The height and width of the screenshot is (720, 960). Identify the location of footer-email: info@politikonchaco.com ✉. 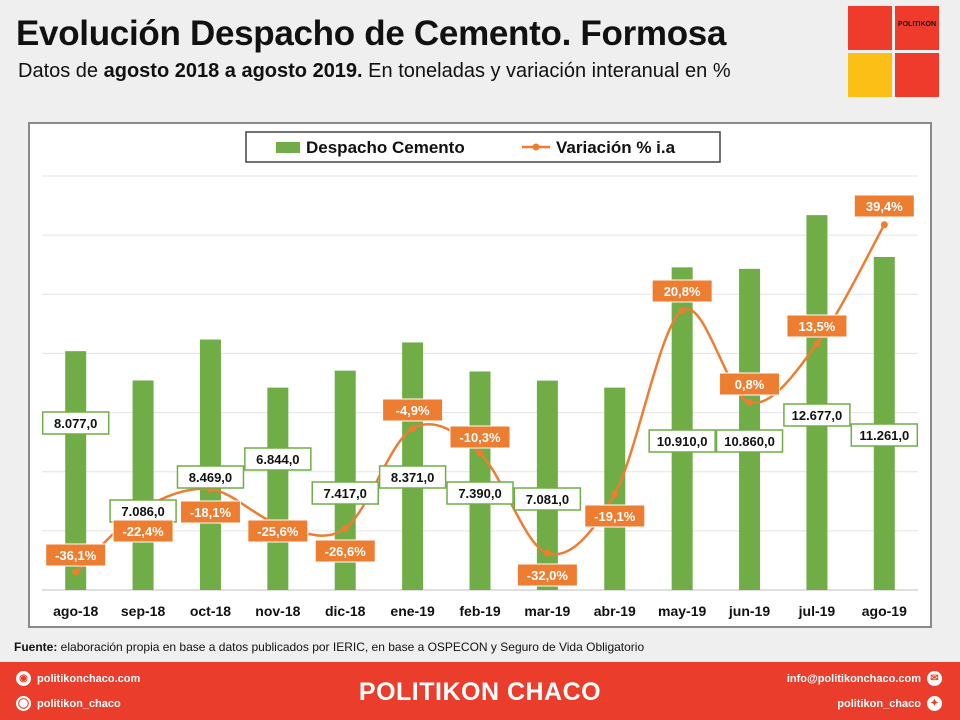
(864, 678).